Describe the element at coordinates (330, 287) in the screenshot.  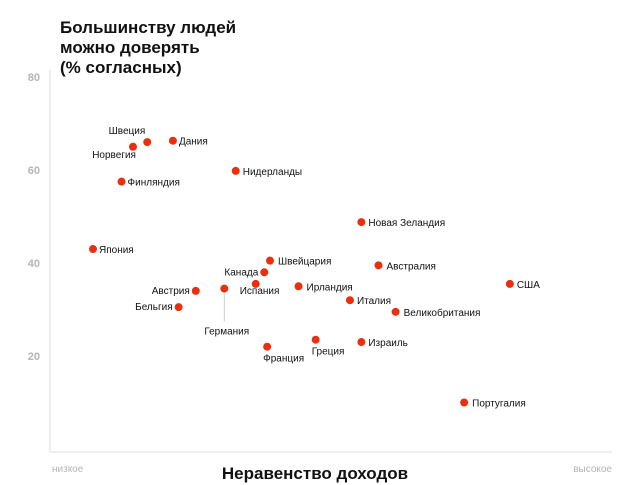
I see `point-label: Ирландия` at that location.